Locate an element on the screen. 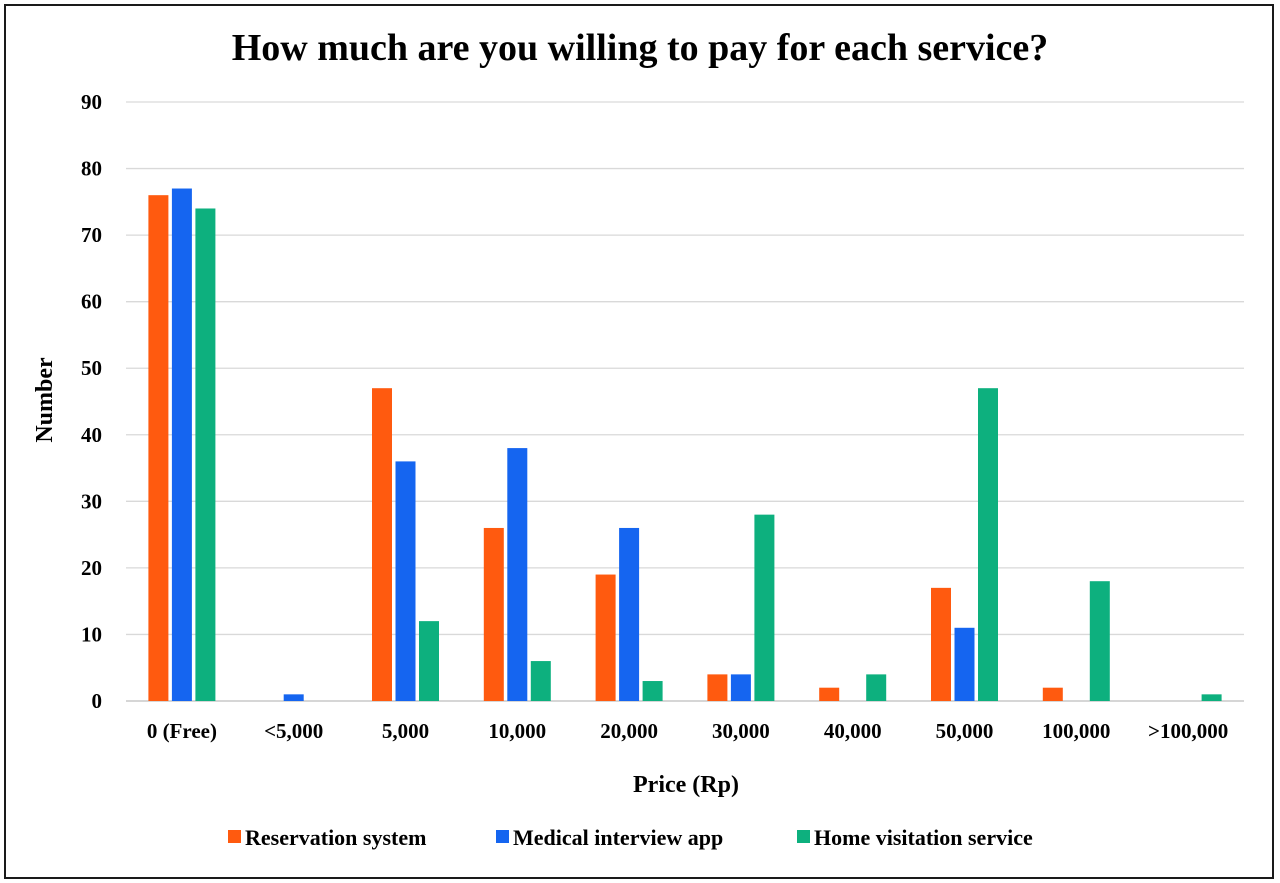 This screenshot has width=1280, height=883. y-tick-label: 80 is located at coordinates (91, 169).